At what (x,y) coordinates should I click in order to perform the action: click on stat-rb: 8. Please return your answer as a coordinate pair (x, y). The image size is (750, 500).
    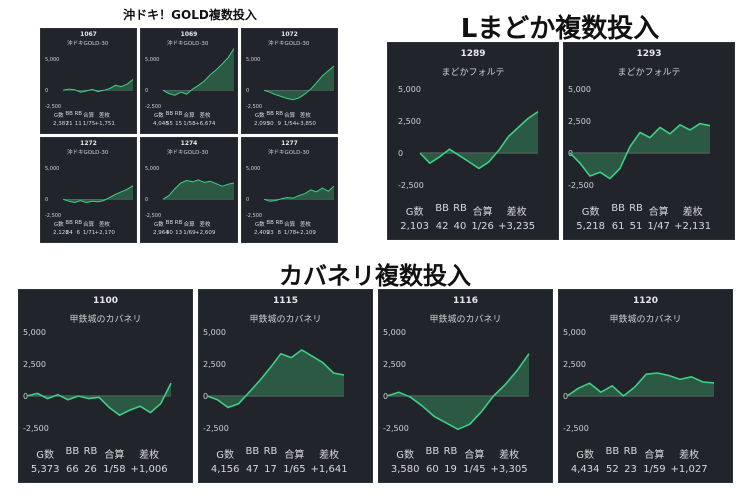
    Looking at the image, I should click on (279, 233).